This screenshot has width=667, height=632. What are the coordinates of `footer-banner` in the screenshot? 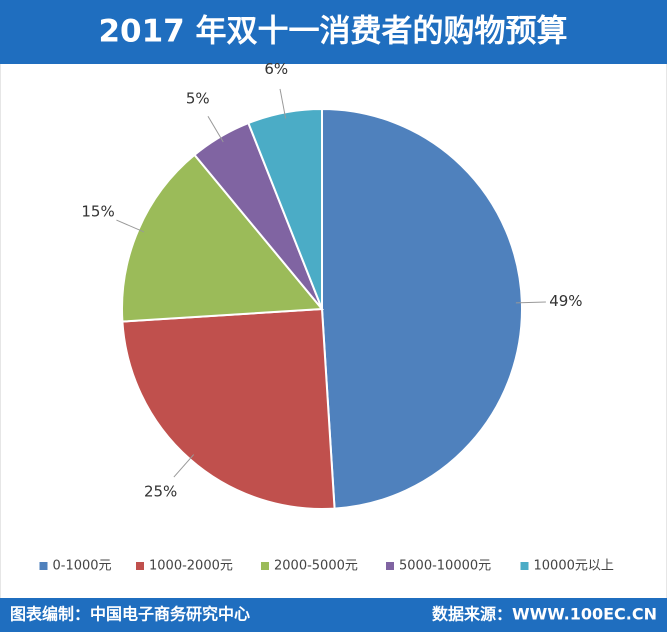 It's located at (333, 615).